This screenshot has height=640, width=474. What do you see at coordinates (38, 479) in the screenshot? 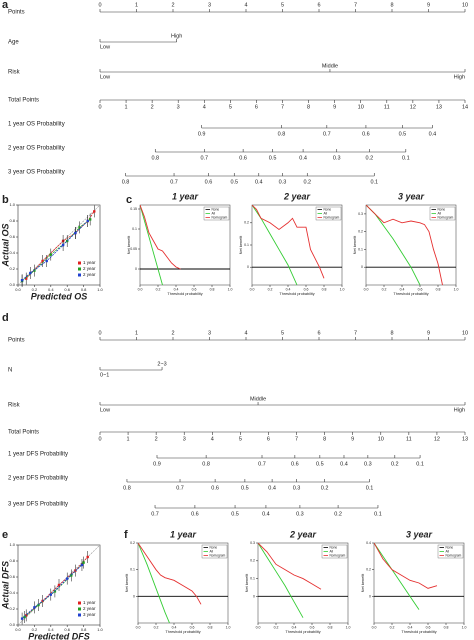
I see `row-name: 2 year DFS Probability` at bounding box center [38, 479].